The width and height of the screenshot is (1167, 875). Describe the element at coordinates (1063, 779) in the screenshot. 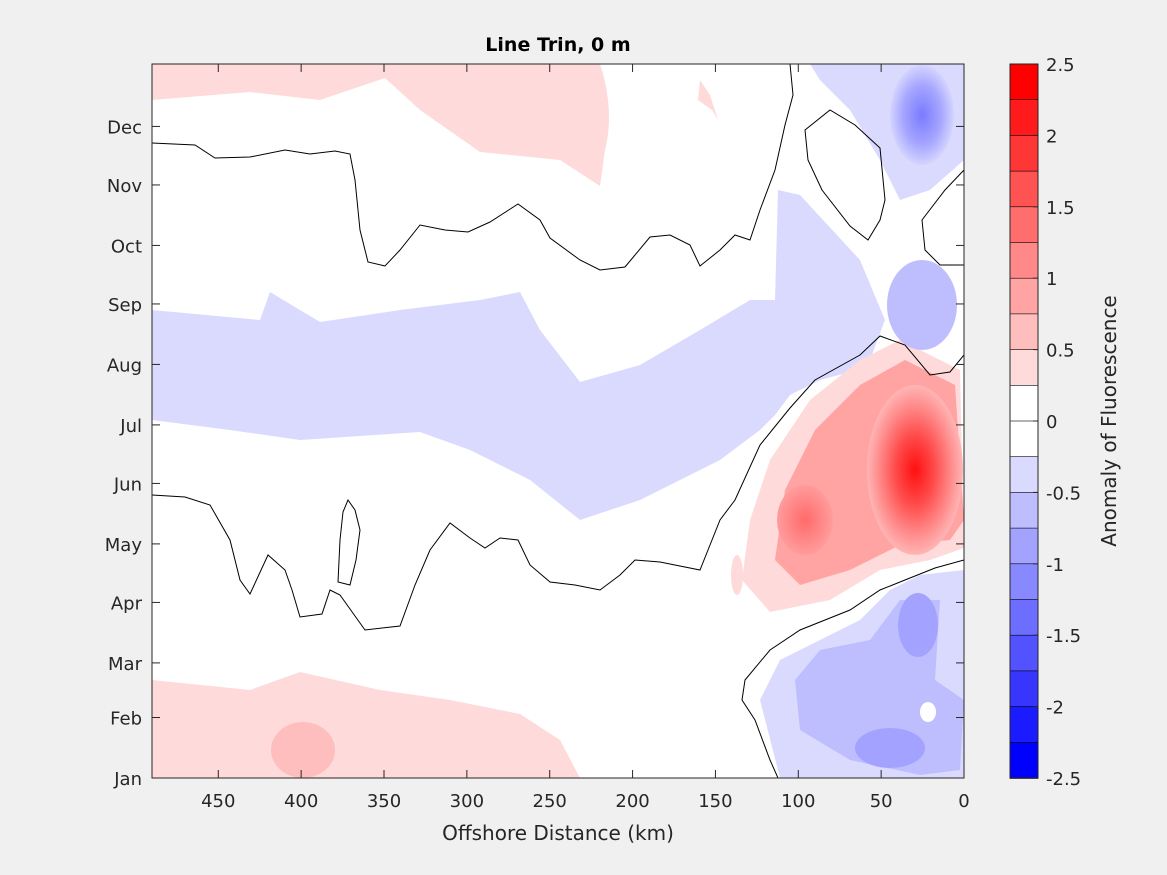

I see `colorbar-tick-label: -2.5` at that location.